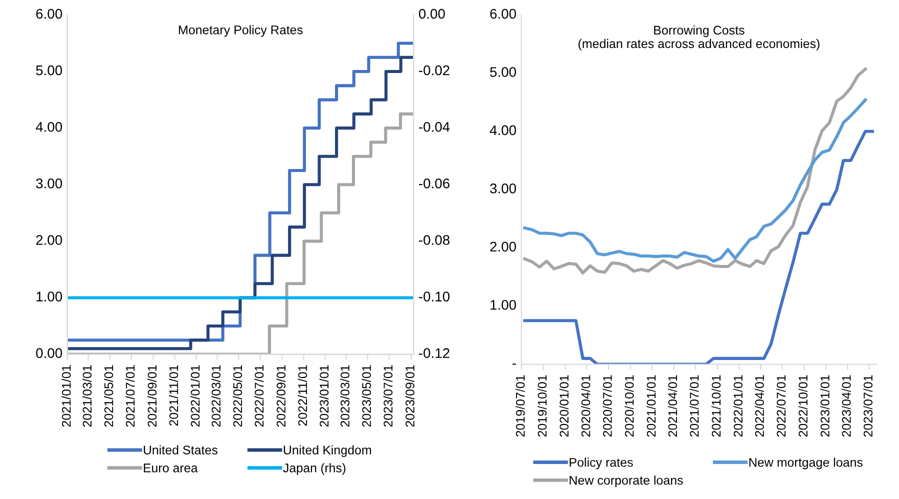  What do you see at coordinates (49, 353) in the screenshot?
I see `y-tick-label: 0.00` at bounding box center [49, 353].